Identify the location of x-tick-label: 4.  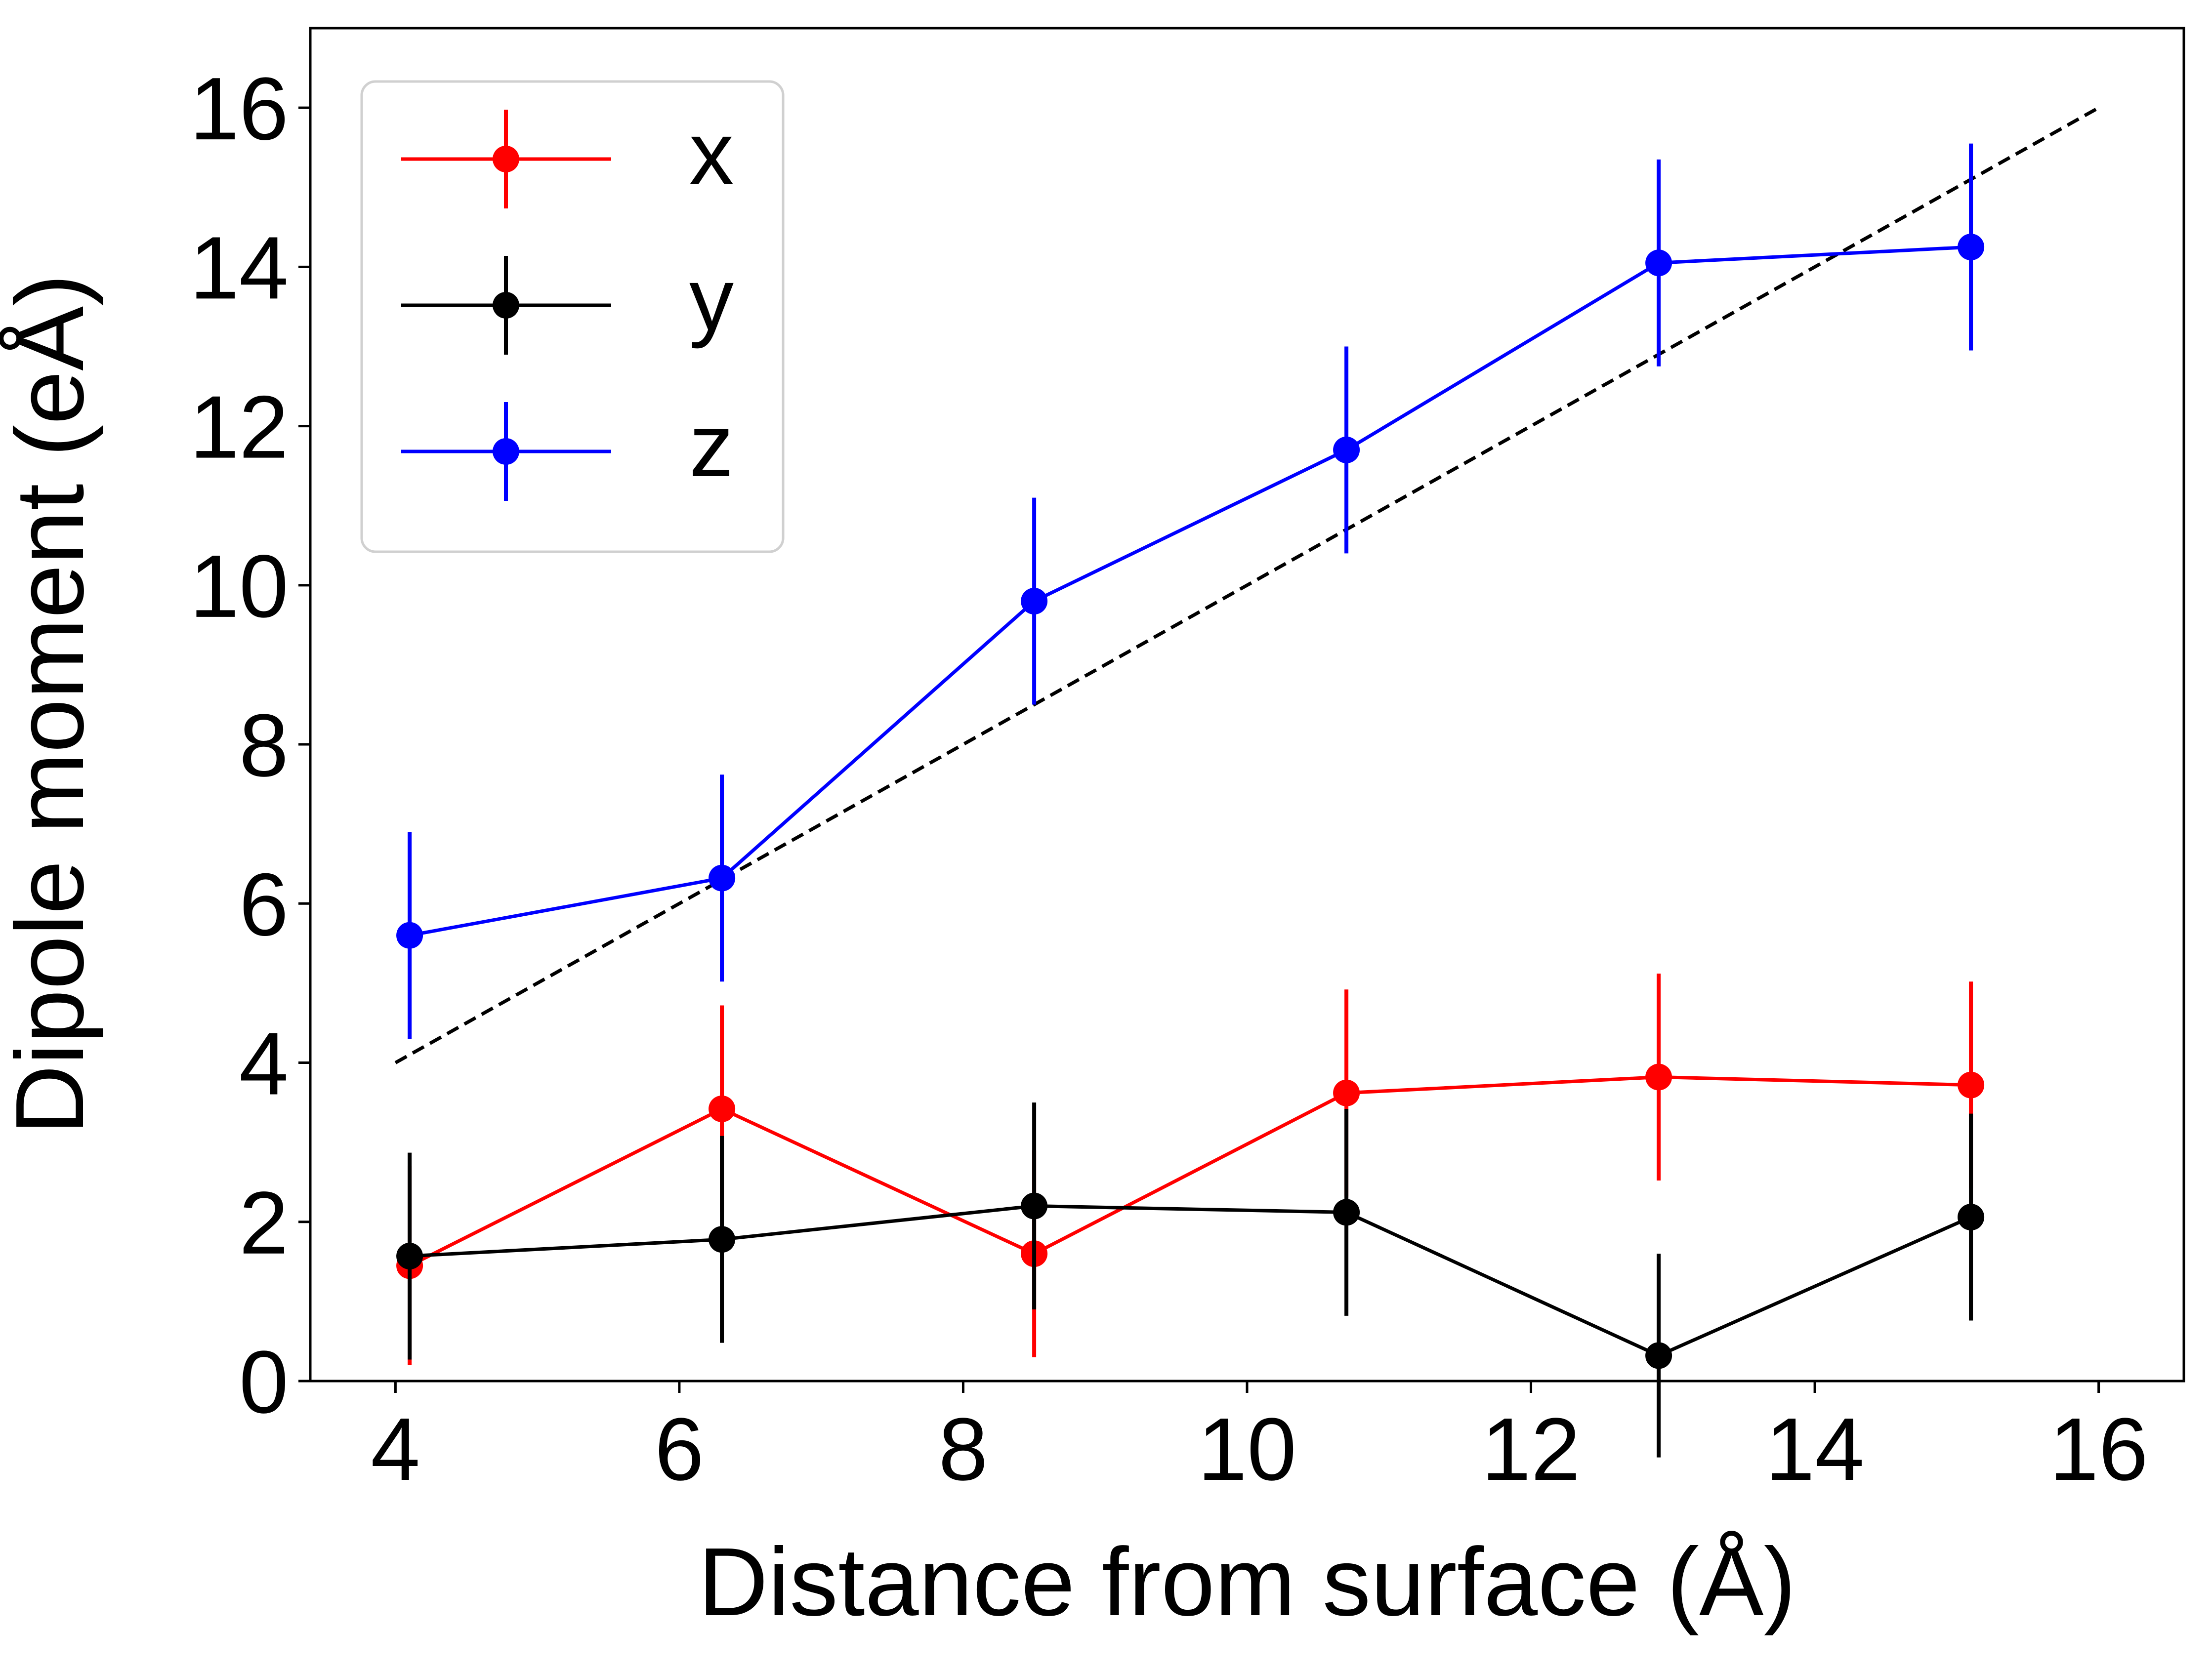
(395, 1449).